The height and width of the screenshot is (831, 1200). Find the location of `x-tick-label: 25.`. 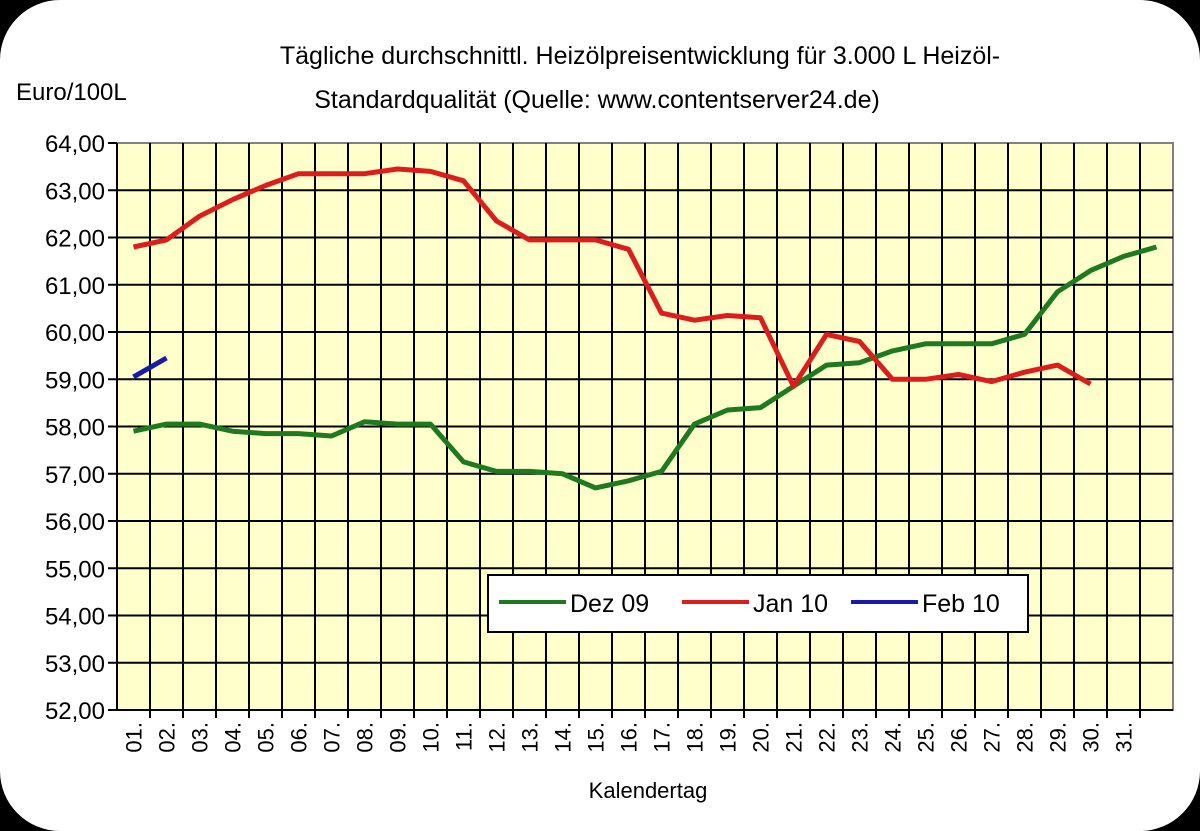

x-tick-label: 25. is located at coordinates (926, 737).